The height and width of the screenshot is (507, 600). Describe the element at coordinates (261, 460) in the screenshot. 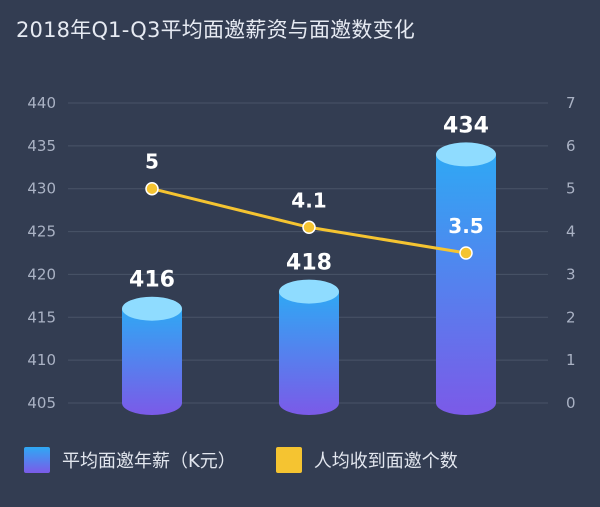

I see `legend: 平均面邀年薪（K元） 人均收到面邀个数` at that location.